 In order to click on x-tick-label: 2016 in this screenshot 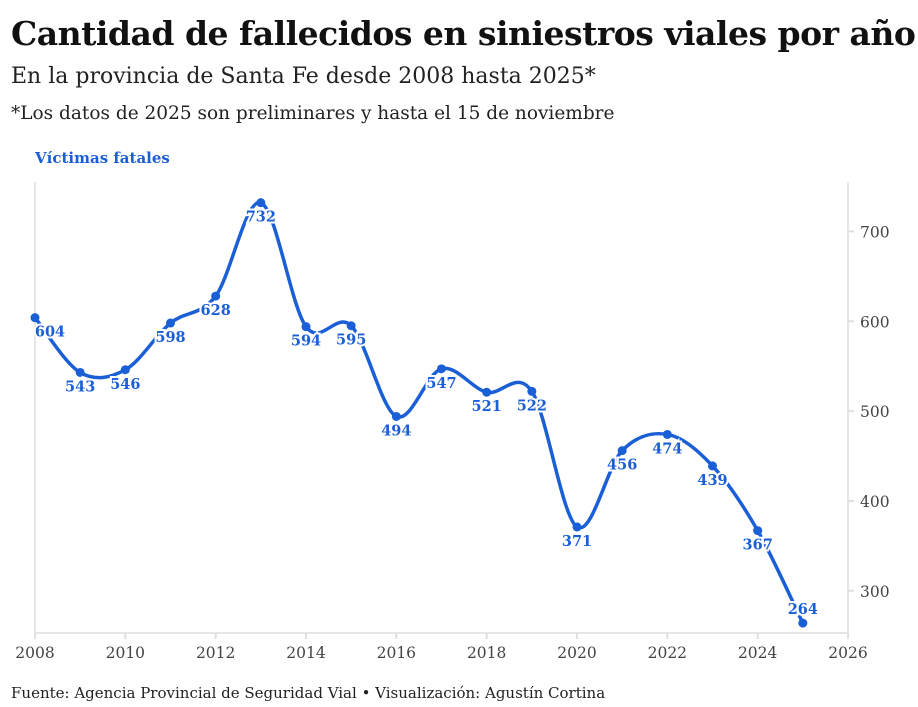, I will do `click(396, 653)`.